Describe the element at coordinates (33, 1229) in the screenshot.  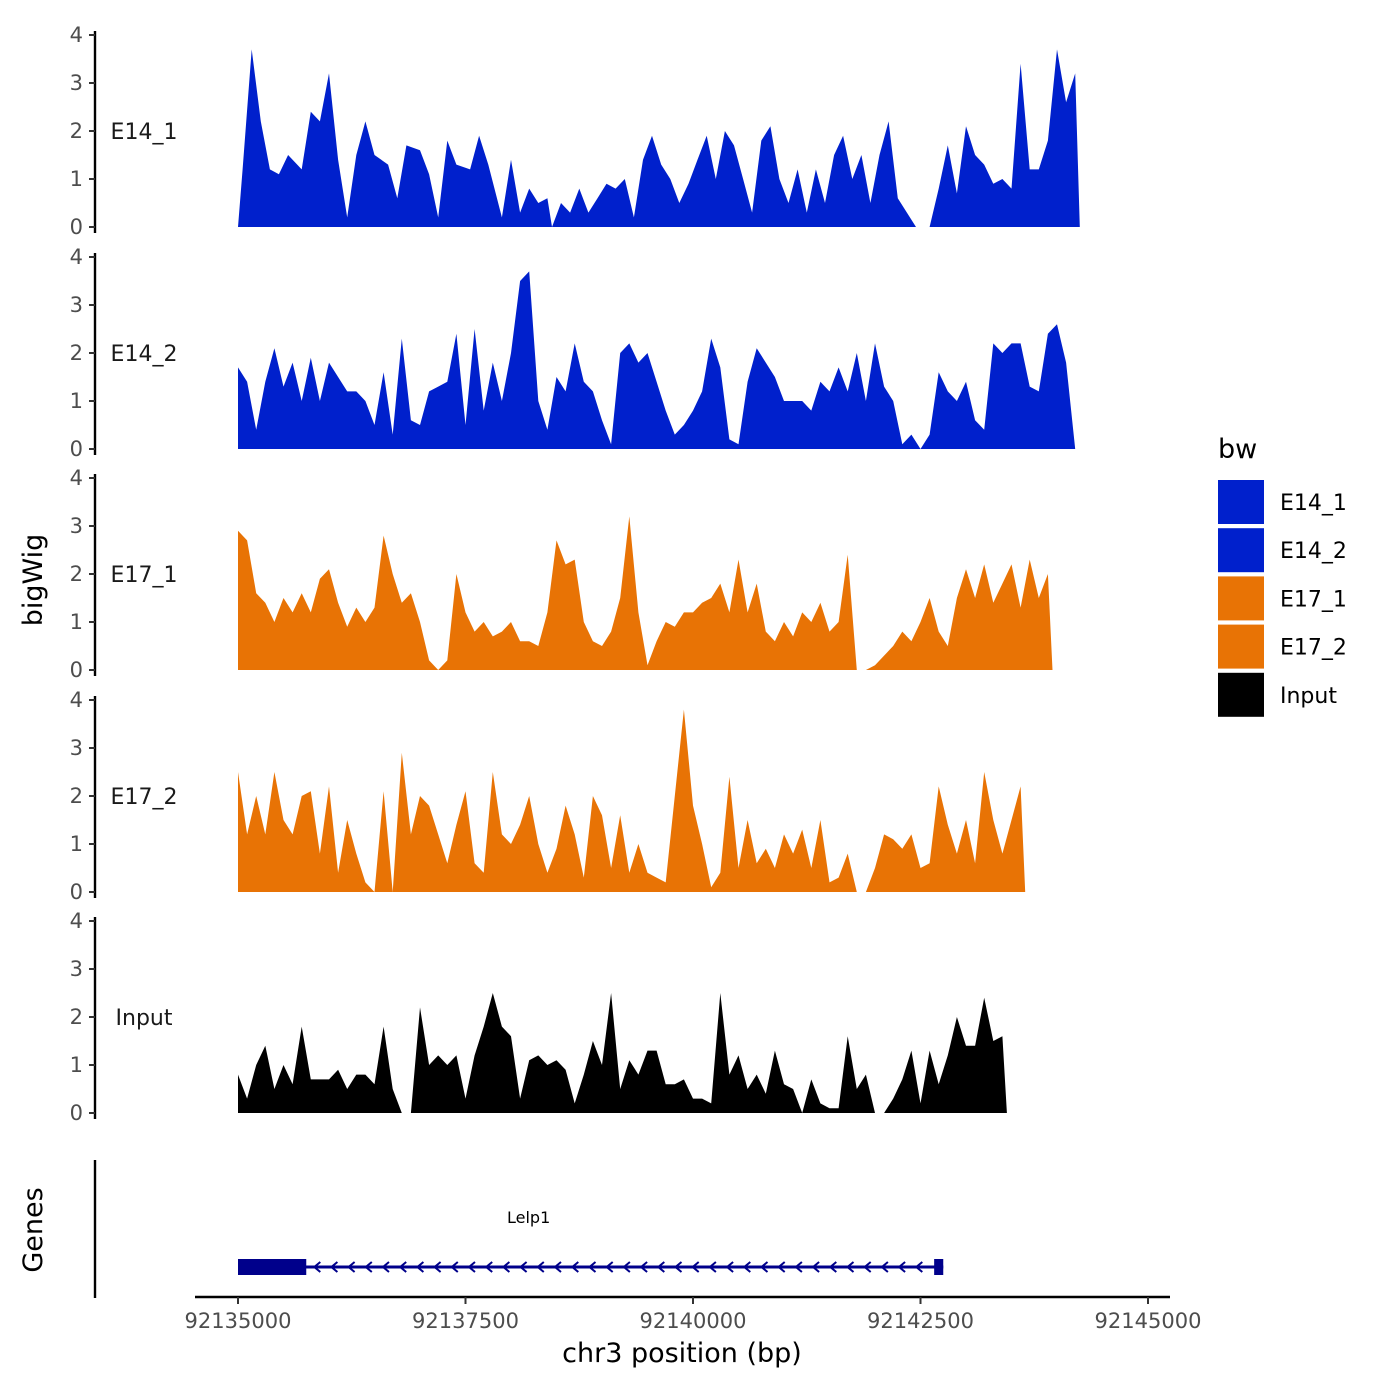
I see `genes-axis-title: Genes` at that location.